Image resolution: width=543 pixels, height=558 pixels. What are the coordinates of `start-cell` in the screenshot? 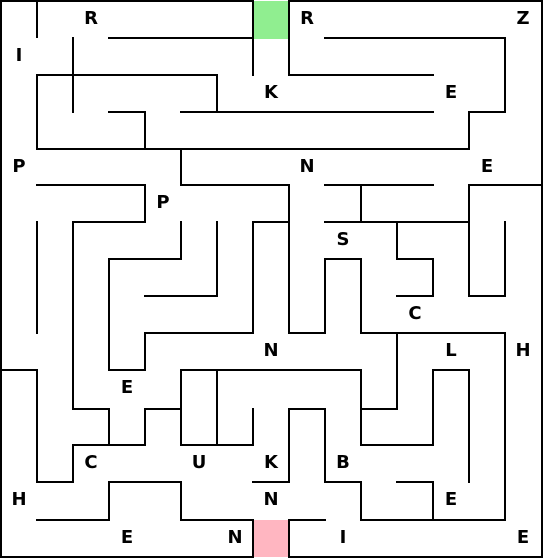 It's located at (271, 20).